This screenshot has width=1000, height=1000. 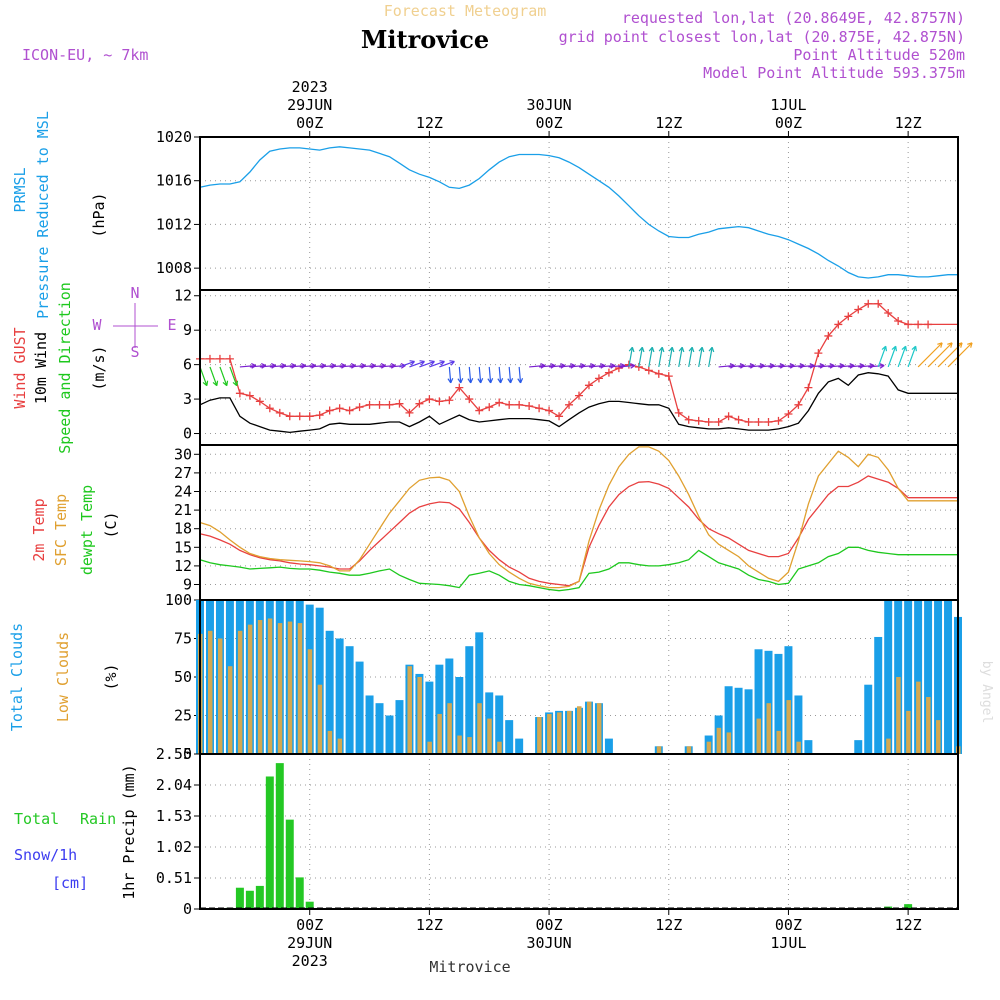 I want to click on sfc-temp-label: SFC Temp, so click(x=61, y=530).